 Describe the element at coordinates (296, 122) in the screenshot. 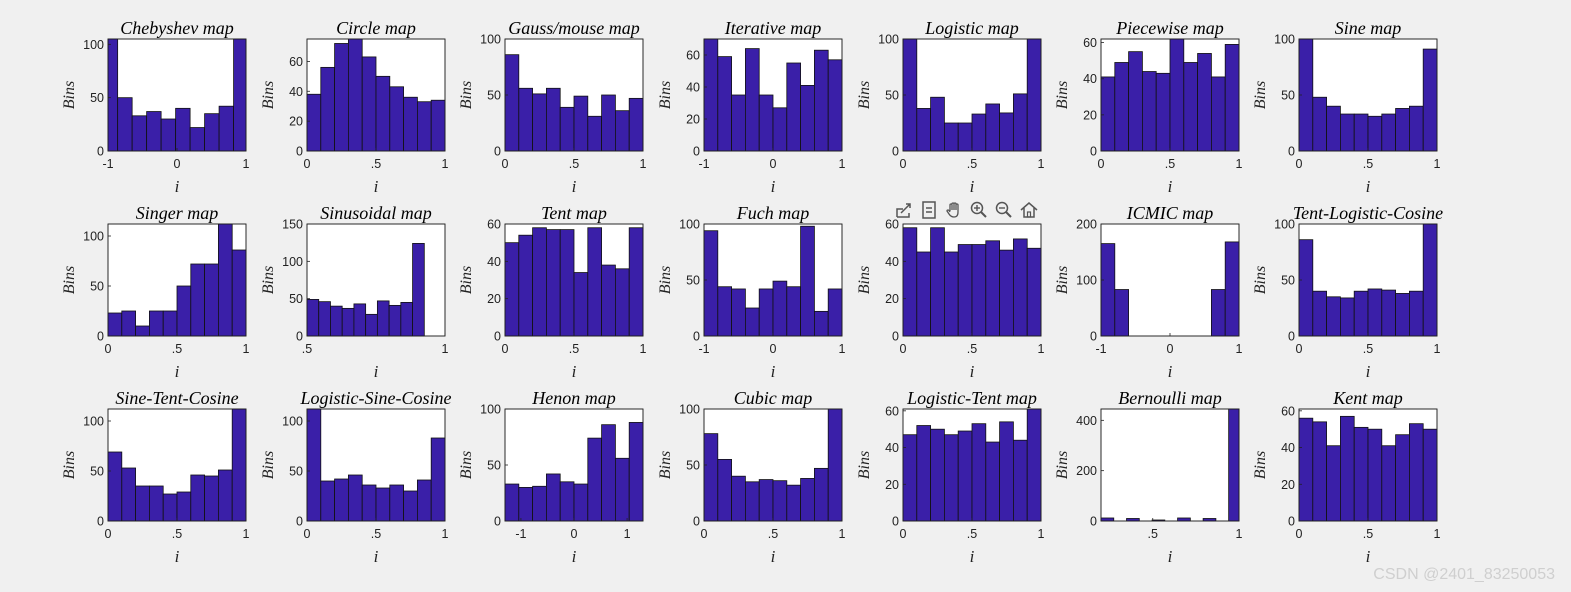

I see `y-tick-label: 20` at that location.